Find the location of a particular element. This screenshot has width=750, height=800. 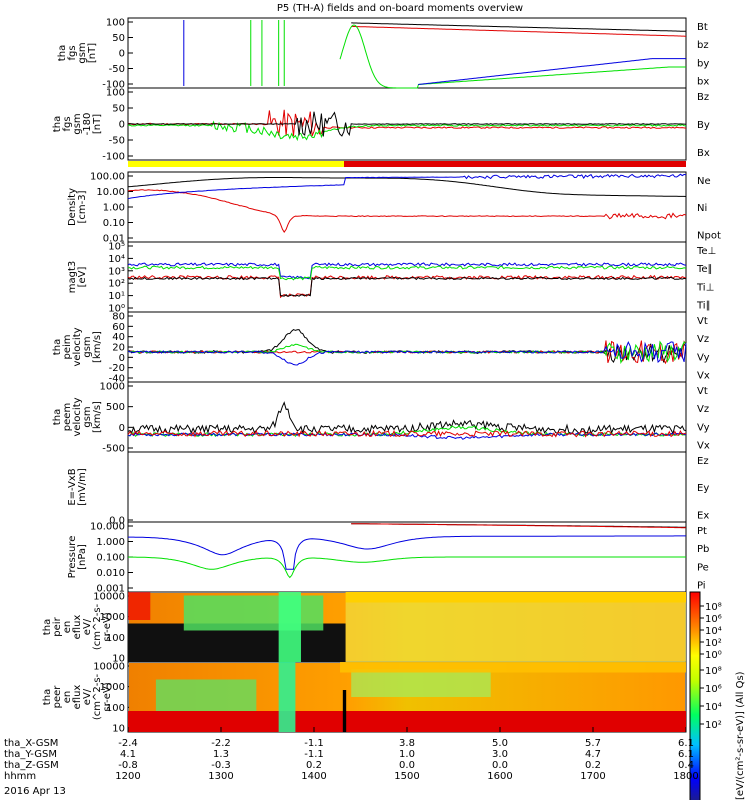

colorbar-tick-label: 10⁰ is located at coordinates (713, 655).